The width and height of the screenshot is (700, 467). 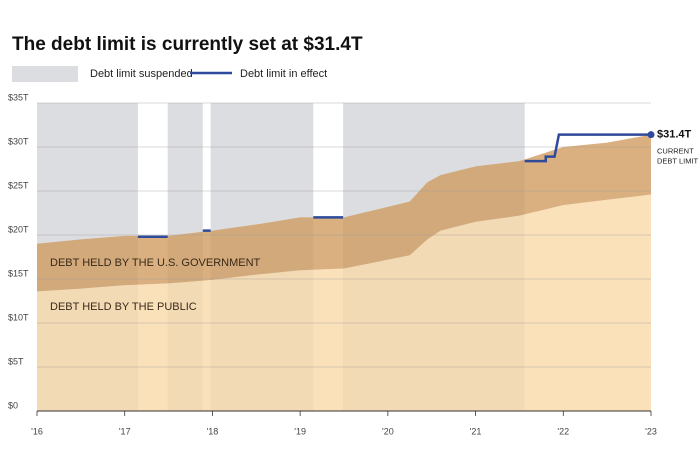 What do you see at coordinates (18, 141) in the screenshot?
I see `y-tick-label: $30T` at bounding box center [18, 141].